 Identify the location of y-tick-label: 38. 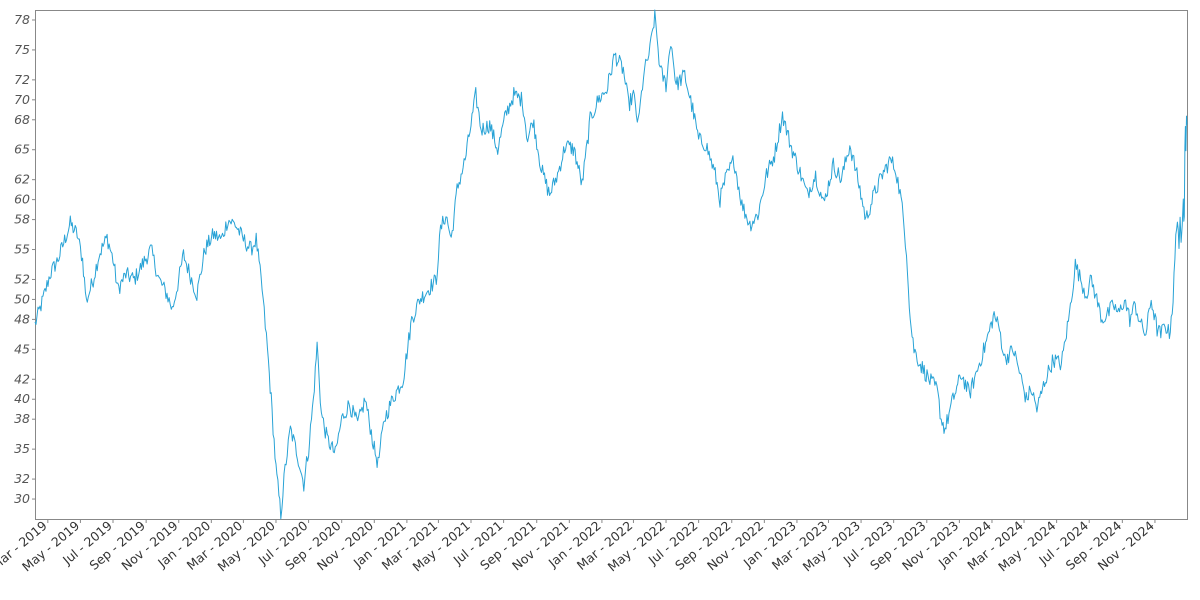
(22, 418).